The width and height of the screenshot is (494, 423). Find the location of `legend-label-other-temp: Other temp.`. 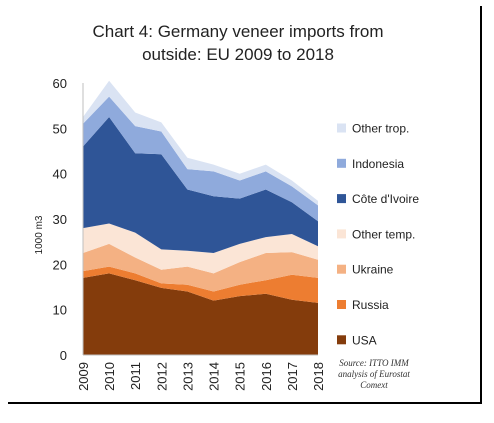

legend-label-other-temp: Other temp. is located at coordinates (383, 234).